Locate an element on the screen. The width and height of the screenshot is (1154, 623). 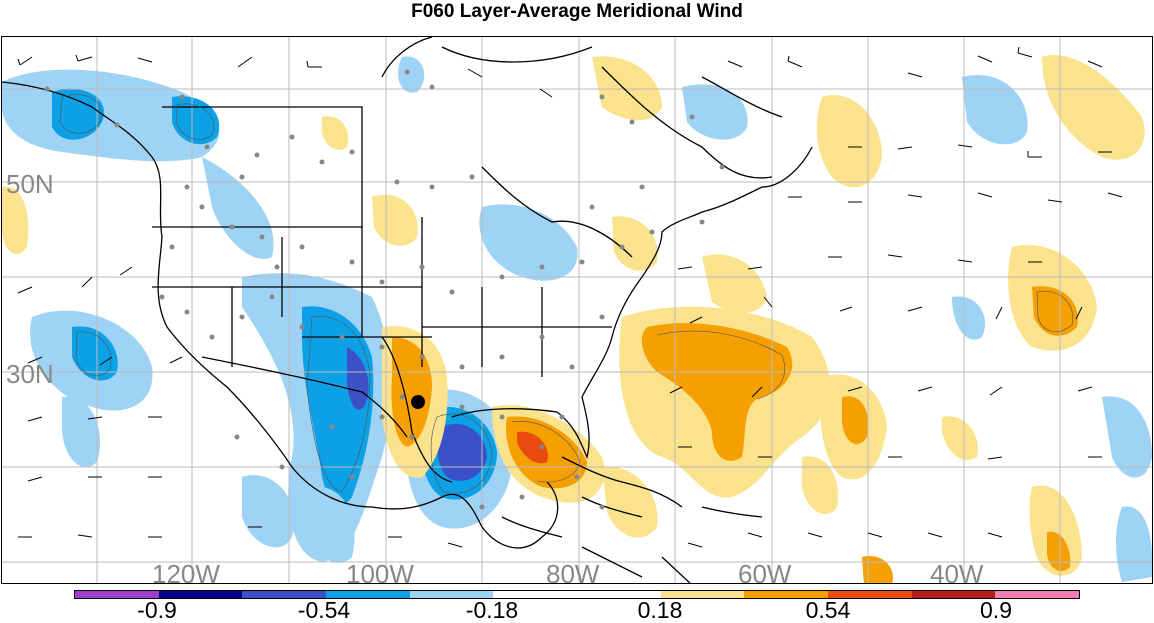
lon-label-80w: 80W is located at coordinates (573, 571).